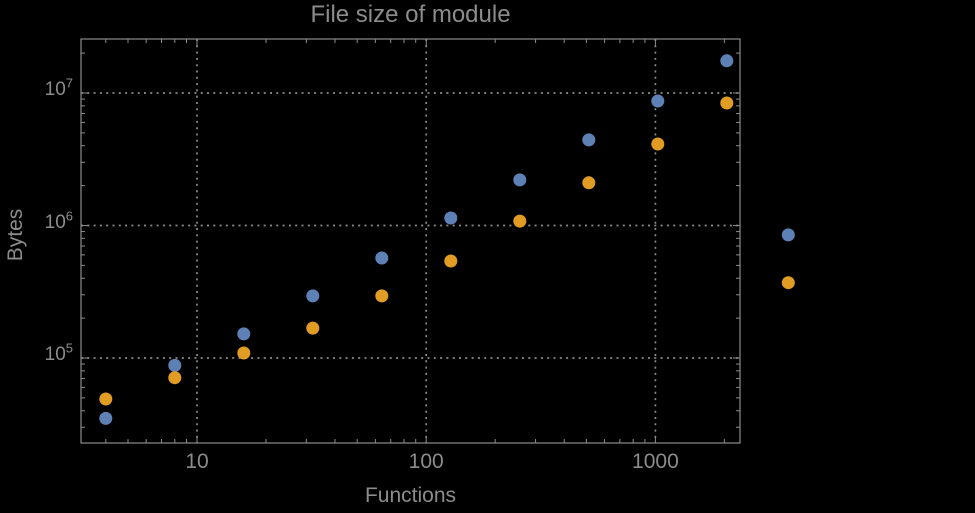  What do you see at coordinates (15, 235) in the screenshot?
I see `y-axis-label: Bytes` at bounding box center [15, 235].